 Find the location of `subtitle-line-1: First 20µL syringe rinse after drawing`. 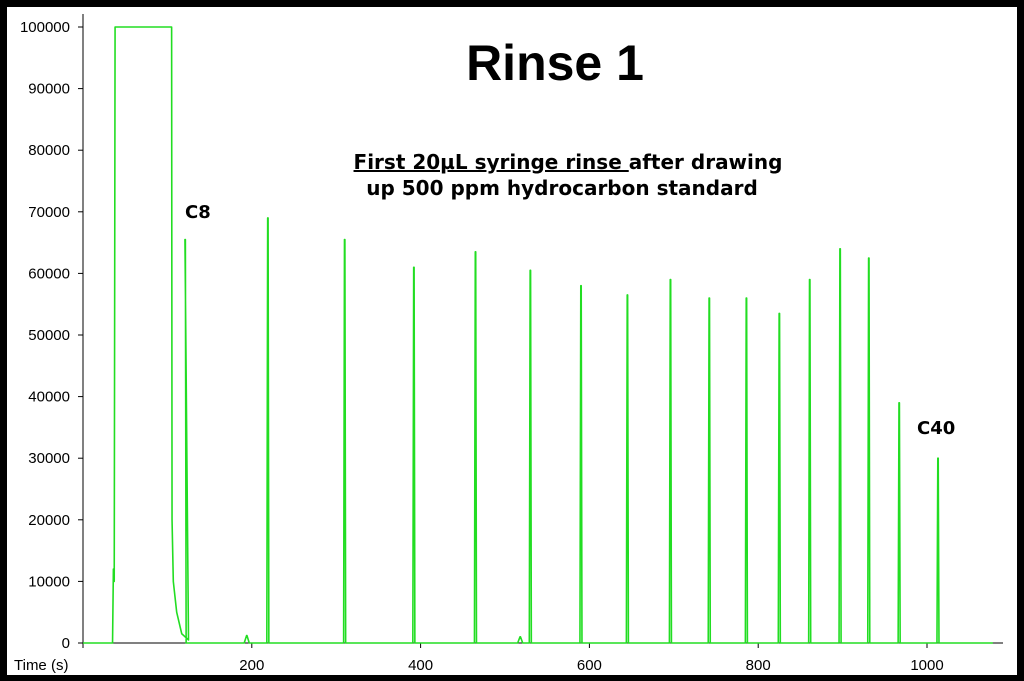

subtitle-line-1: First 20µL syringe rinse after drawing is located at coordinates (568, 162).